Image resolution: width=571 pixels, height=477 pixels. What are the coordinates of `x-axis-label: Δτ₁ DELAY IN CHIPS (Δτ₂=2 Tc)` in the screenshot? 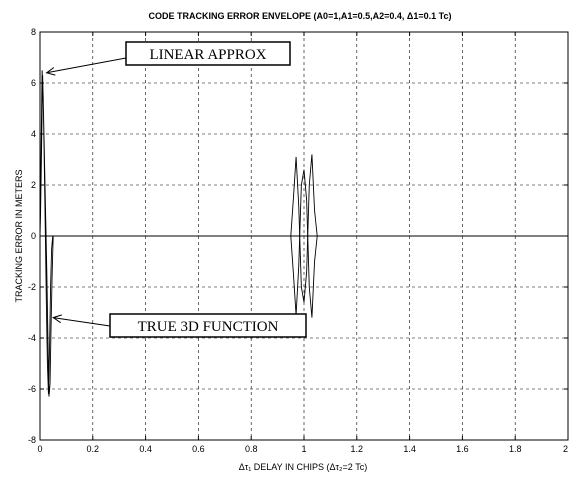 It's located at (303, 467).